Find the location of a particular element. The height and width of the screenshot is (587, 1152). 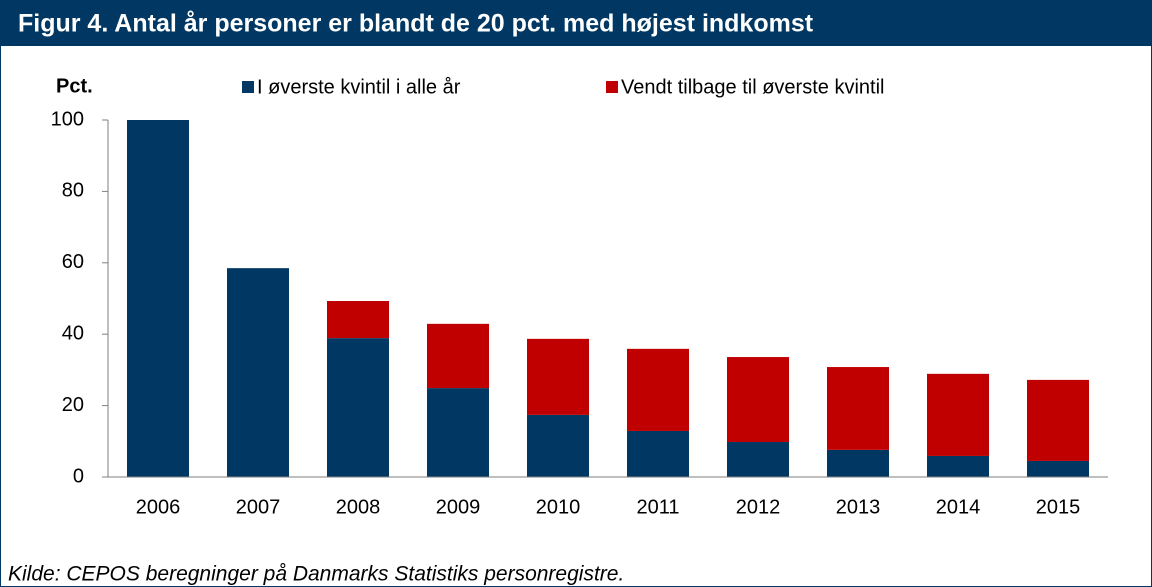

legend-label: I øverste kvintil i alle år is located at coordinates (359, 87).